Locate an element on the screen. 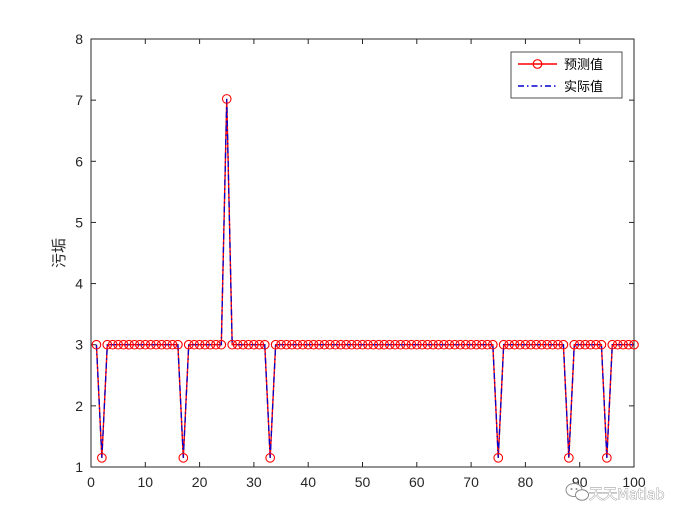 The image size is (700, 525). y-tick-label: 3 is located at coordinates (79, 345).